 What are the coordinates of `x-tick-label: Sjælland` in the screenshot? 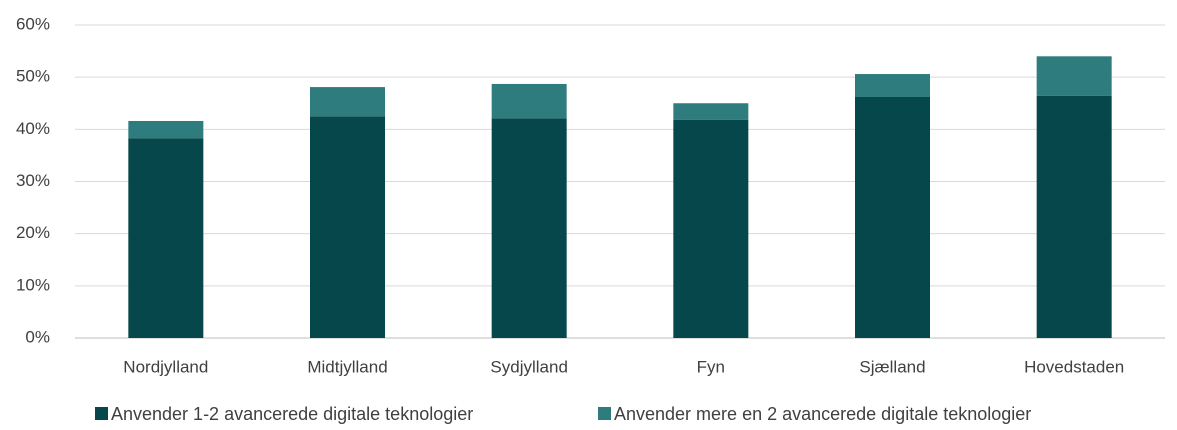 It's located at (892, 366).